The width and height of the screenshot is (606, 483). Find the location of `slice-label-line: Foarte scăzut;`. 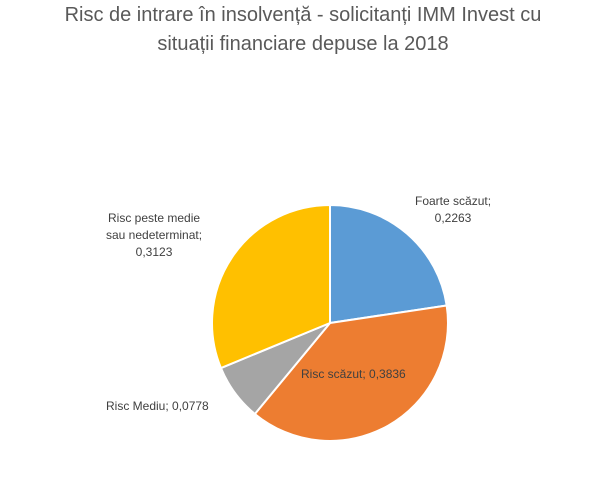

slice-label-line: Foarte scăzut; is located at coordinates (453, 201).